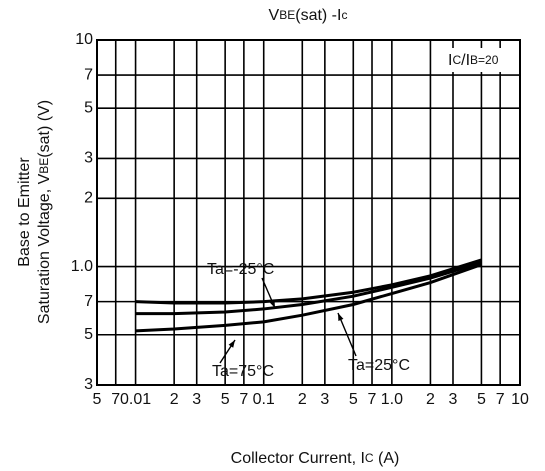  What do you see at coordinates (135, 399) in the screenshot?
I see `x-tick-label: 0.01` at bounding box center [135, 399].